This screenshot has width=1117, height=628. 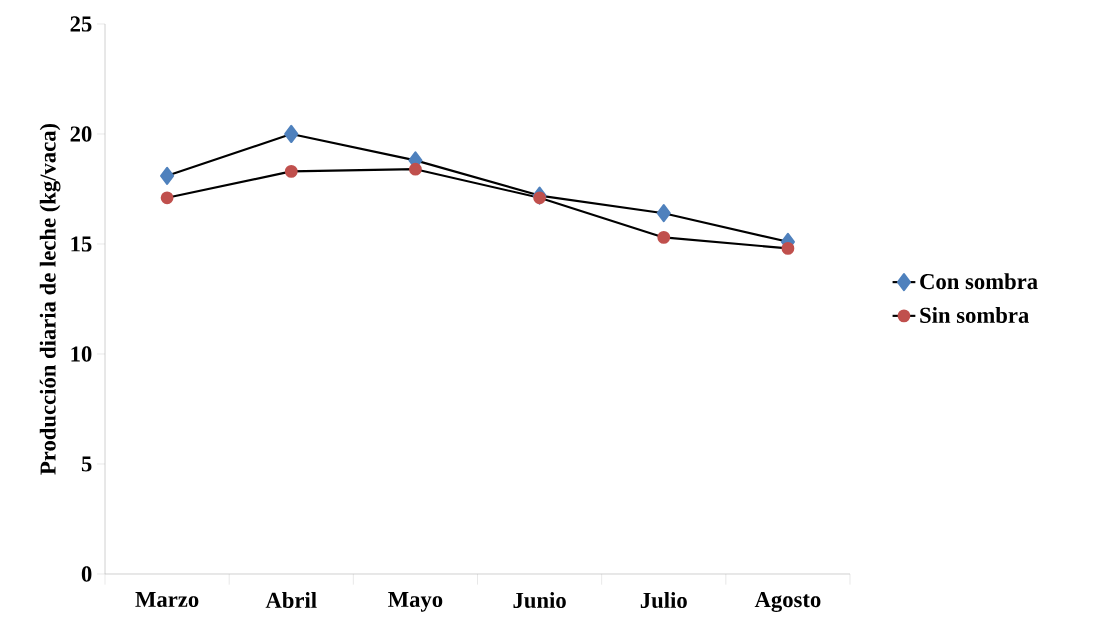 What do you see at coordinates (167, 600) in the screenshot?
I see `x-tick-label: Marzo` at bounding box center [167, 600].